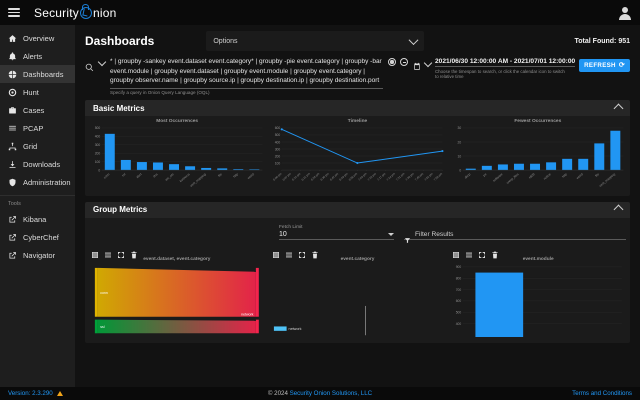  What do you see at coordinates (459, 278) in the screenshot?
I see `svg-text: 800` at bounding box center [459, 278].